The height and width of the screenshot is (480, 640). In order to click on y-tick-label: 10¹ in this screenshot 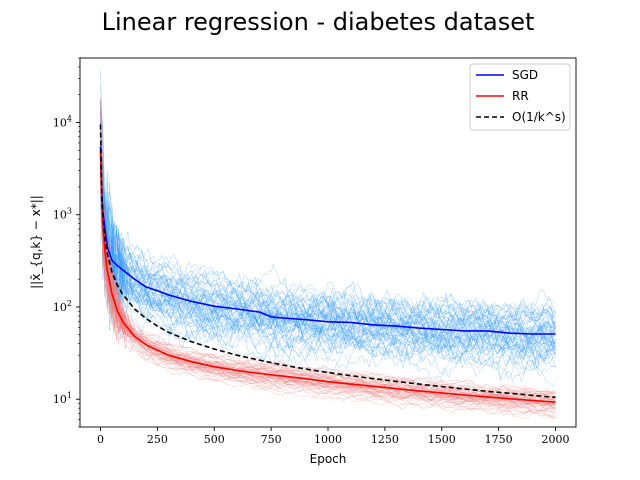, I will do `click(62, 398)`.